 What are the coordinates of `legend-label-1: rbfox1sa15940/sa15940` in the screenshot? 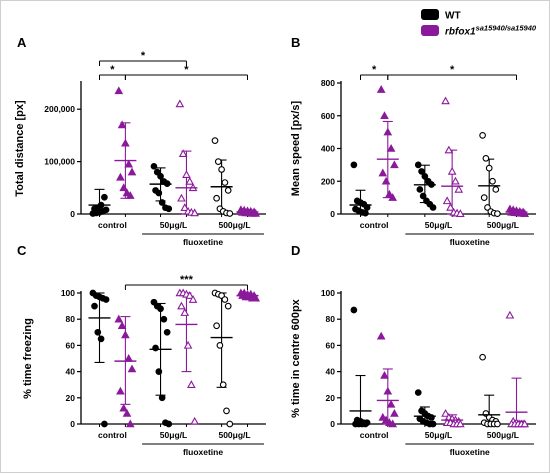 It's located at (491, 31).